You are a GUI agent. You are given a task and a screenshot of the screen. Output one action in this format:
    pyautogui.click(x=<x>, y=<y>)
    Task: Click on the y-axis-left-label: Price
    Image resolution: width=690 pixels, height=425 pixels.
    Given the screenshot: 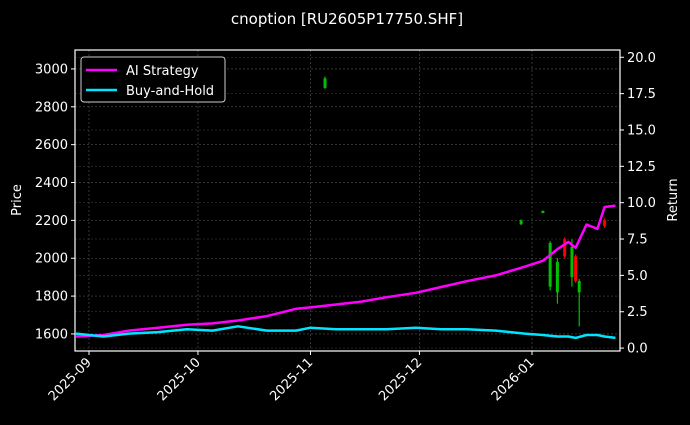 What is the action you would take?
    pyautogui.click(x=17, y=200)
    